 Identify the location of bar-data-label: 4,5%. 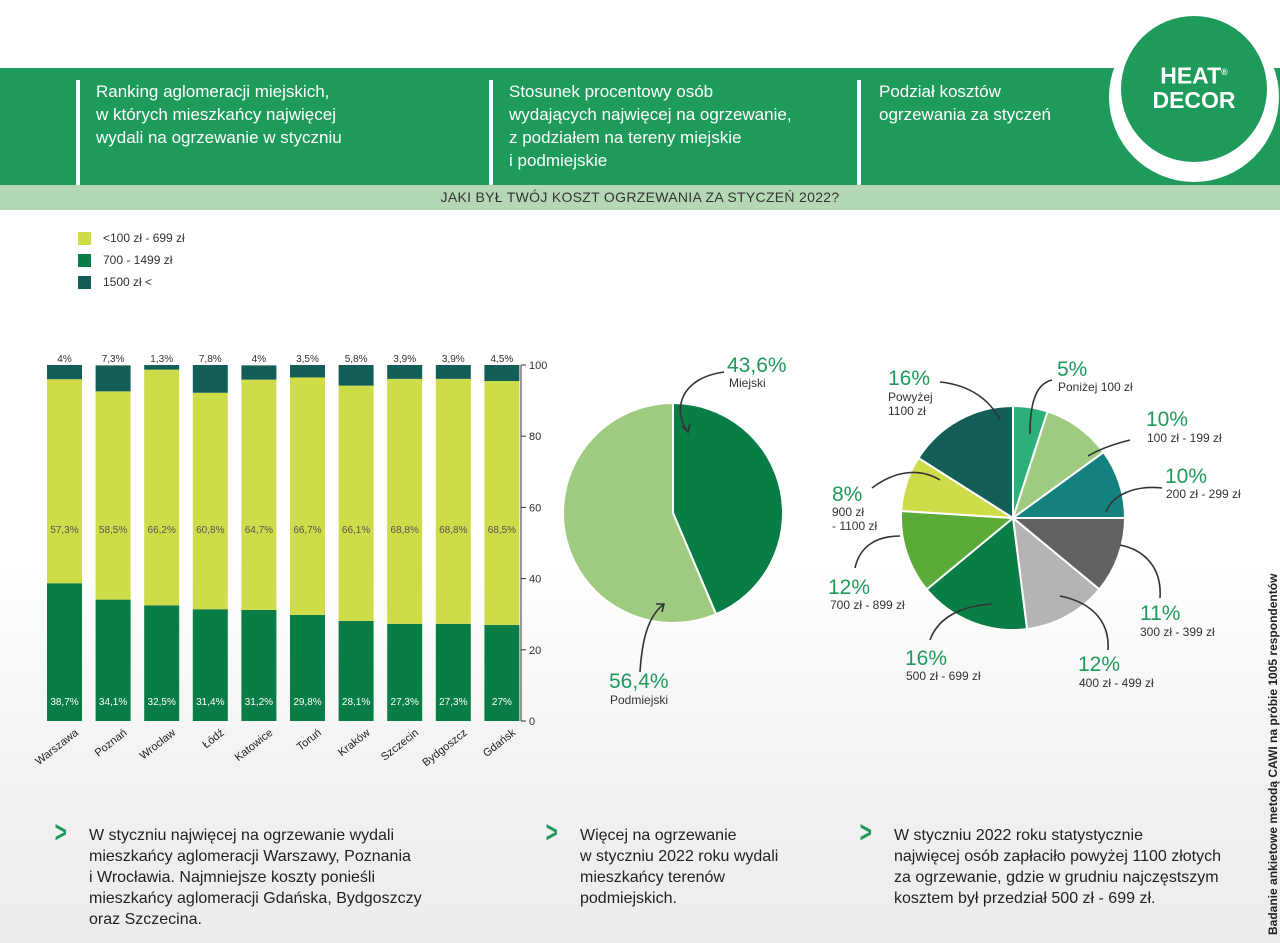
(502, 359).